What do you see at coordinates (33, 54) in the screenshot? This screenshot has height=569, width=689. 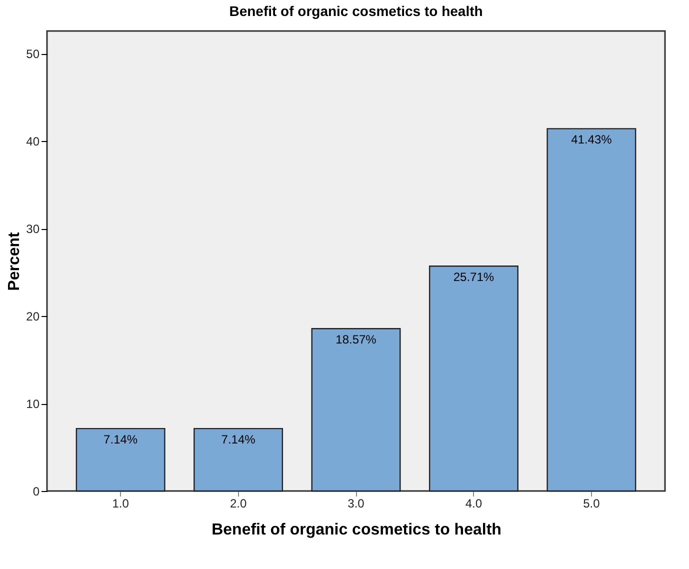 I see `y-tick-label: 50` at bounding box center [33, 54].